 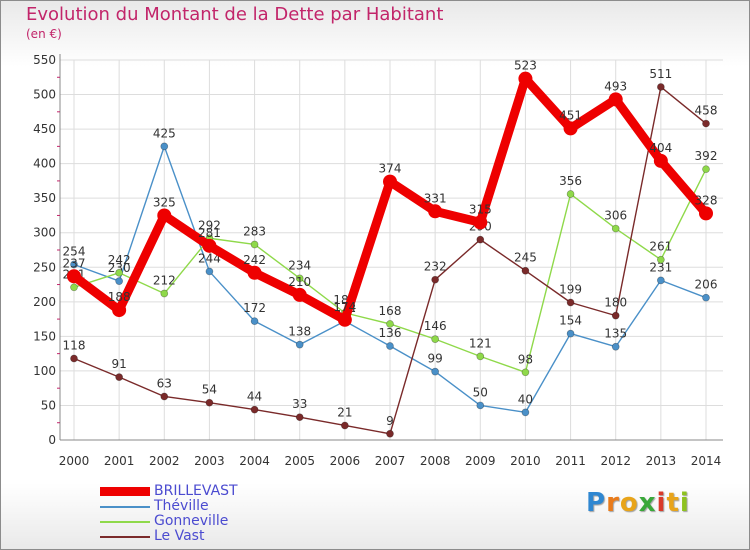 I want to click on data-label: 392, so click(x=706, y=156).